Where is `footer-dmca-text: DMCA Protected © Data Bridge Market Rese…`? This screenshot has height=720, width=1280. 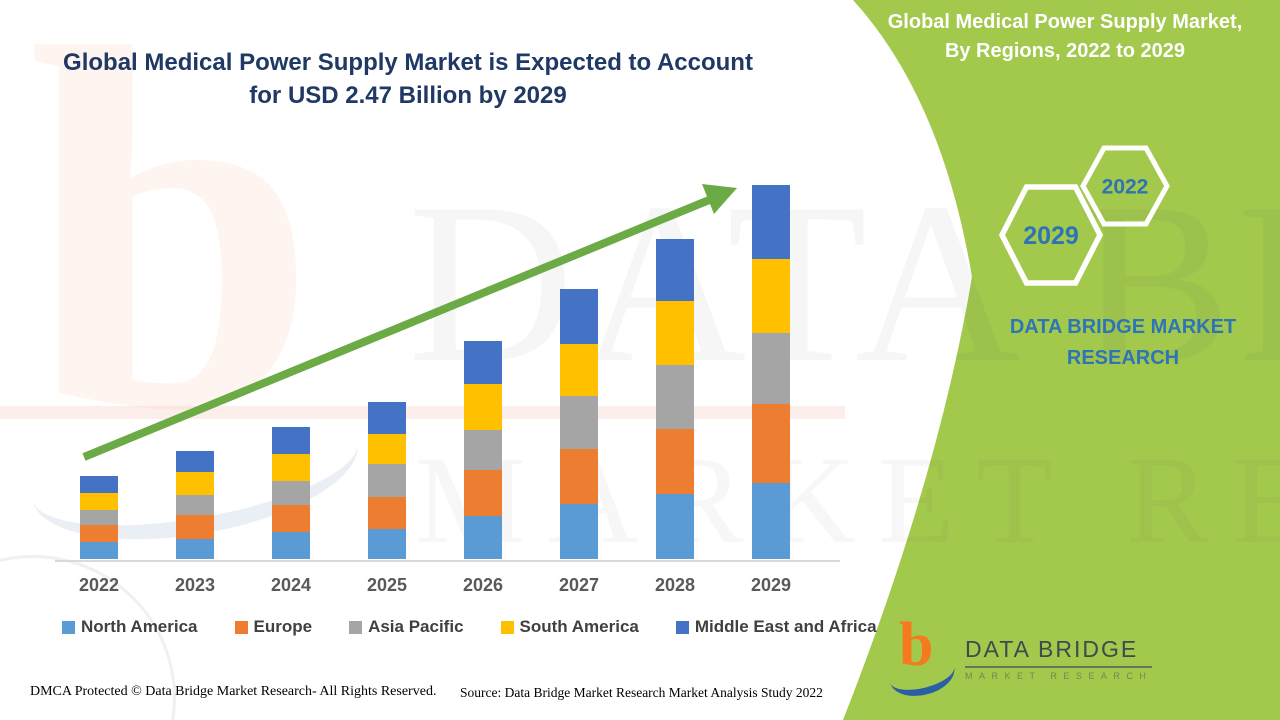
footer-dmca-text: DMCA Protected © Data Bridge Market Rese… is located at coordinates (233, 691).